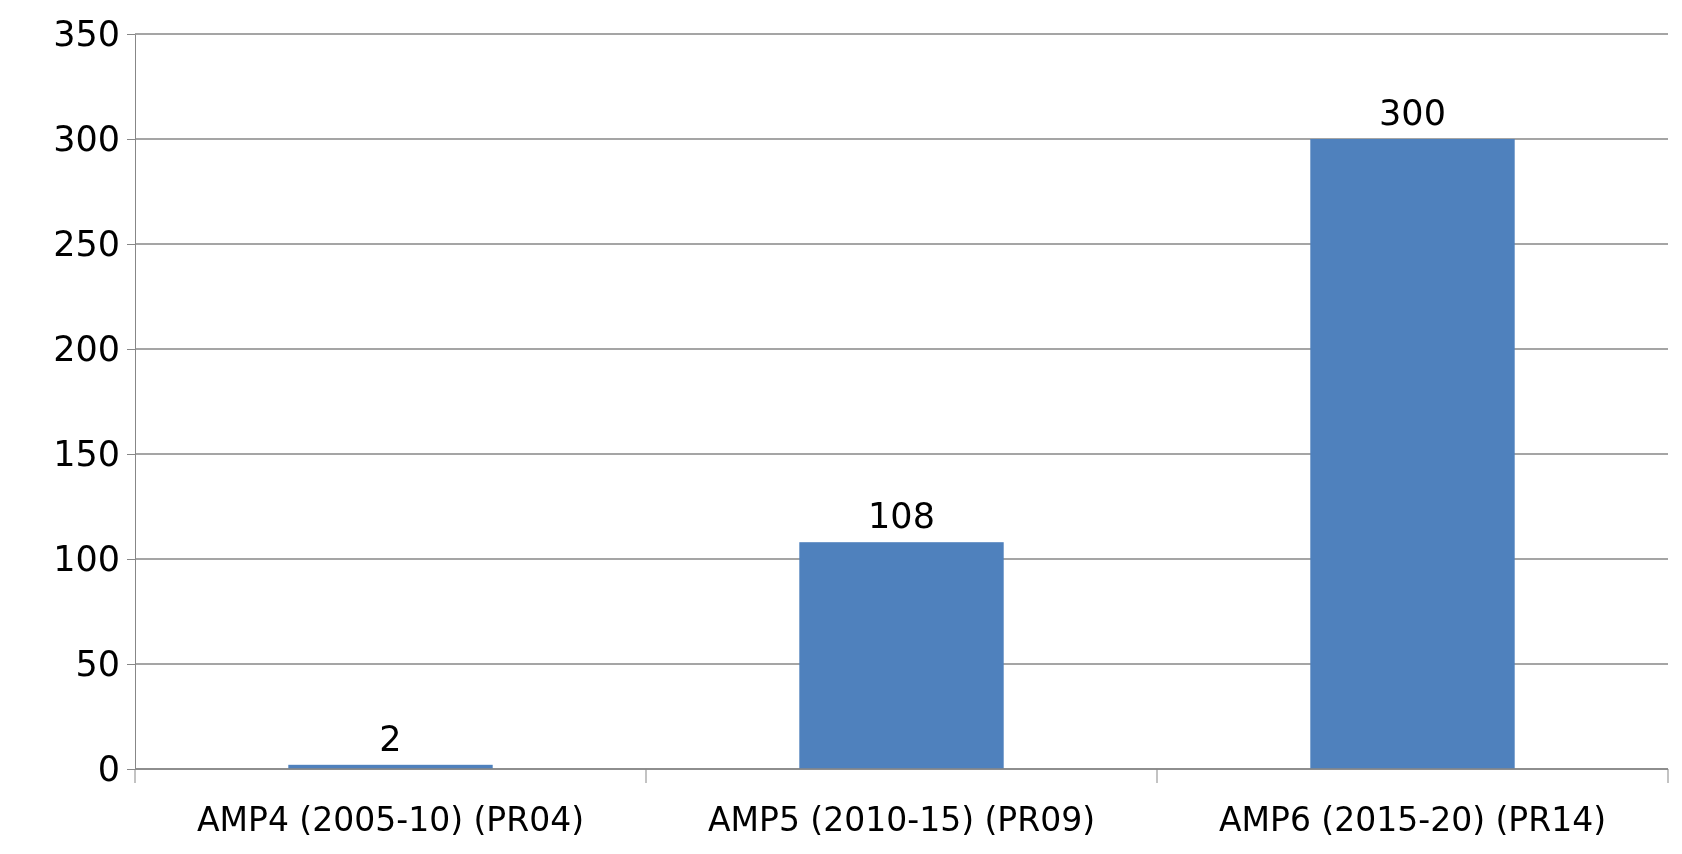  I want to click on y-tick-label: 300, so click(86, 138).